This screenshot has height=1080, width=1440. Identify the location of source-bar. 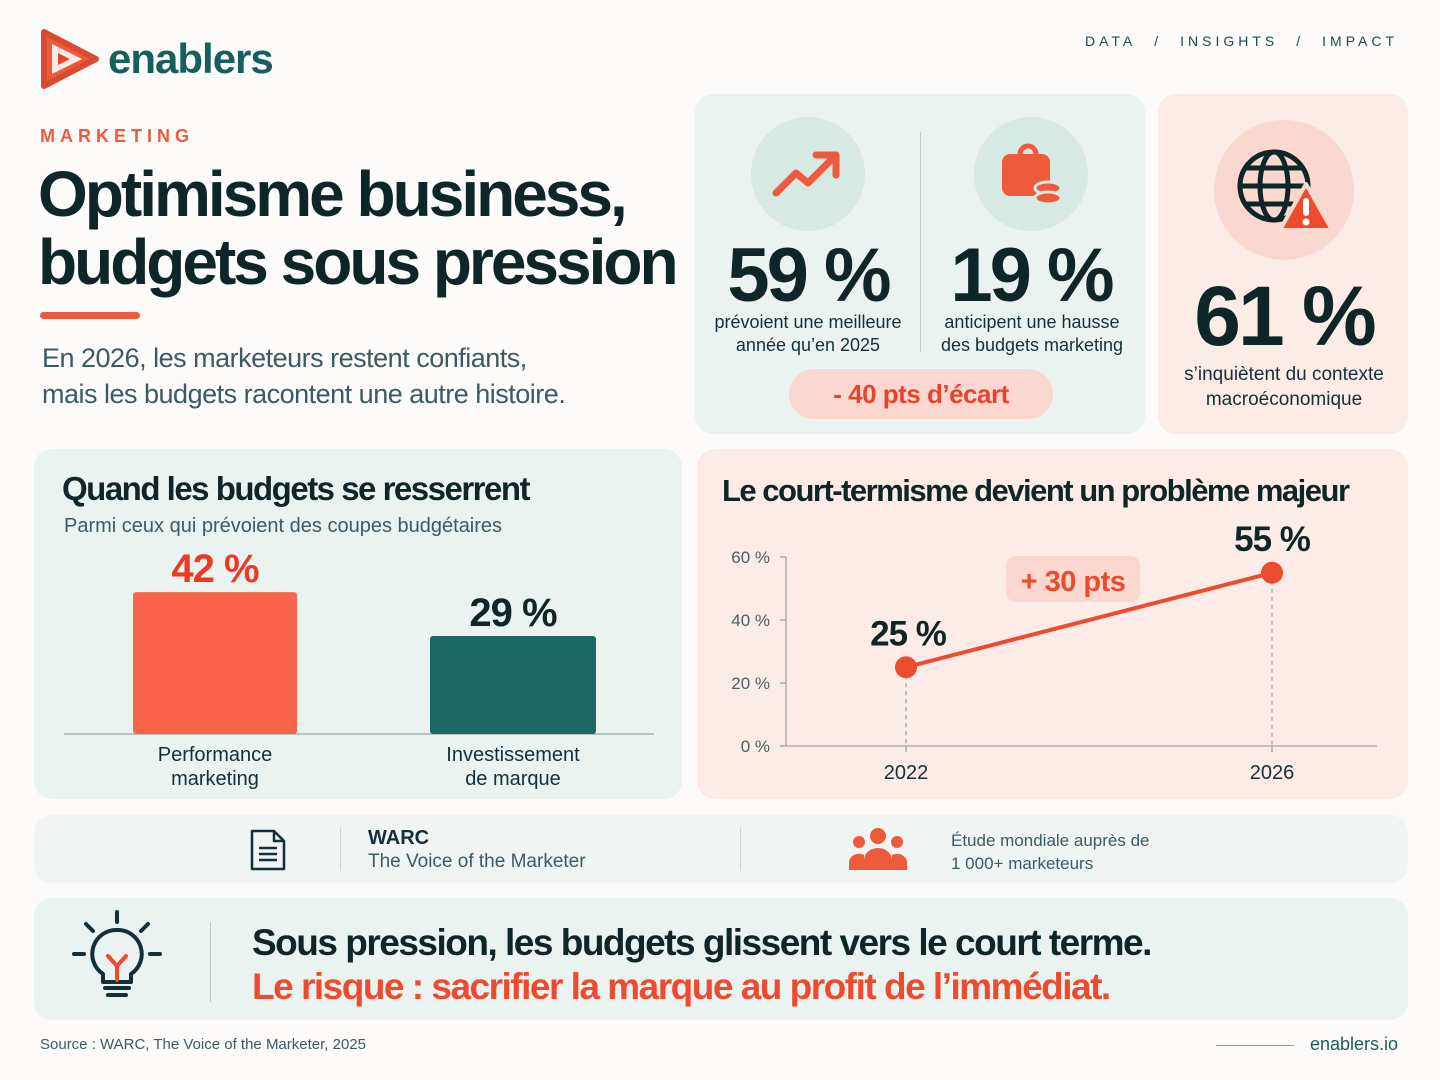
(721, 849).